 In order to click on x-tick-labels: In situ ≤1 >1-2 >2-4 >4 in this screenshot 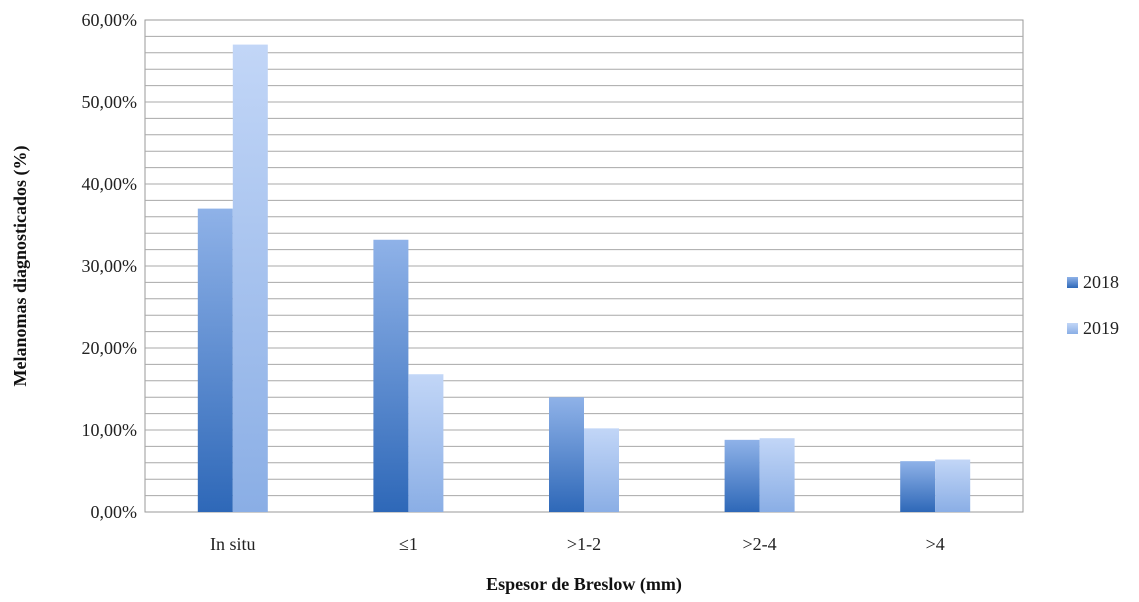, I will do `click(577, 544)`.